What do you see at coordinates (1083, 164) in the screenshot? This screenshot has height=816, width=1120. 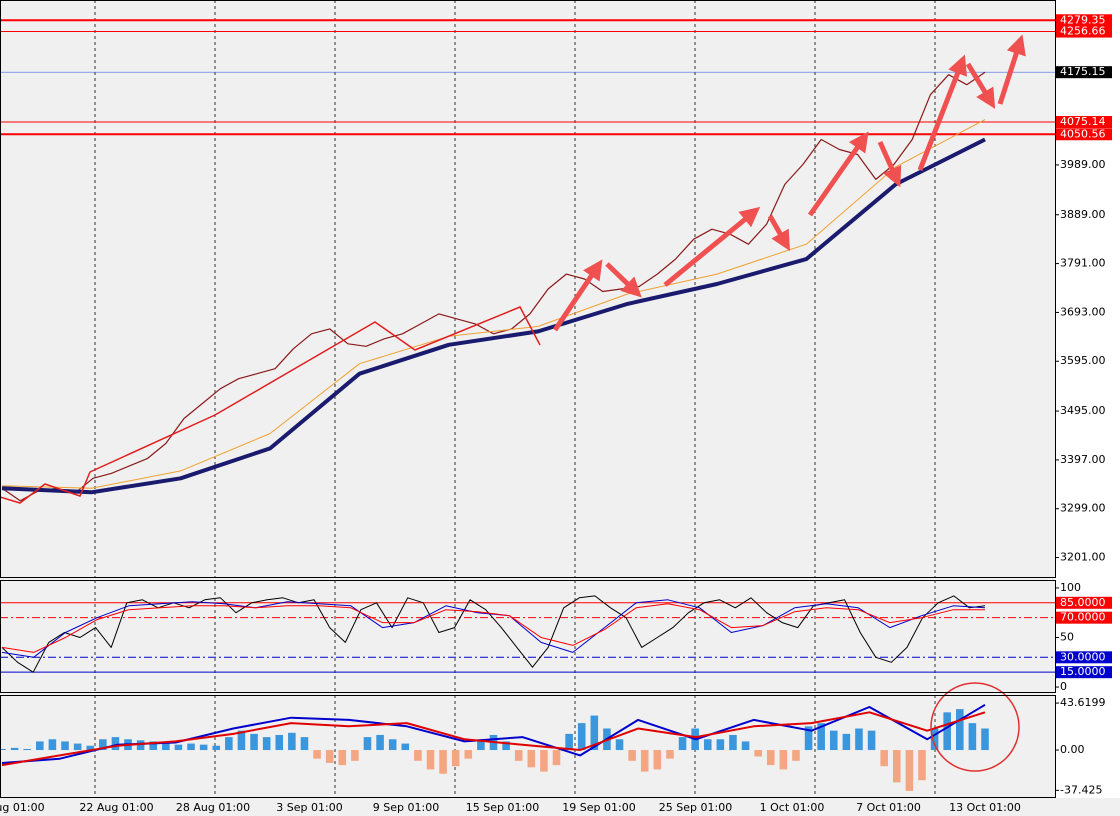 I see `y-tick-label: 3989.00` at bounding box center [1083, 164].